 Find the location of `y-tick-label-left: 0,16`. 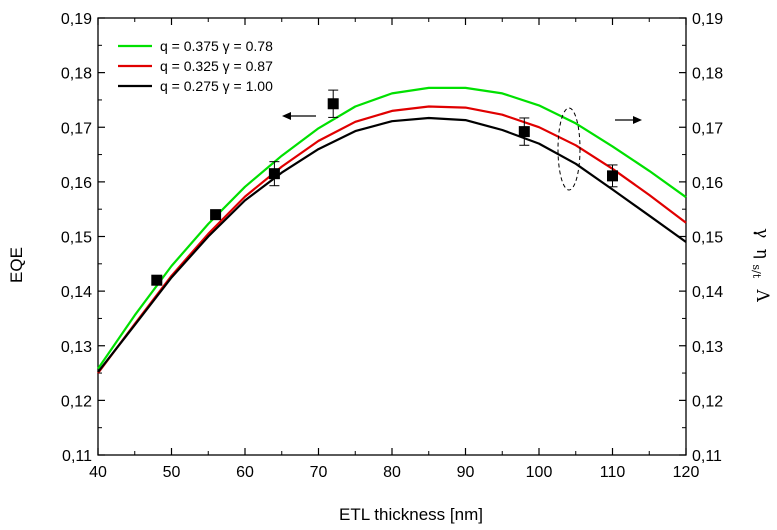

y-tick-label-left: 0,16 is located at coordinates (76, 183).